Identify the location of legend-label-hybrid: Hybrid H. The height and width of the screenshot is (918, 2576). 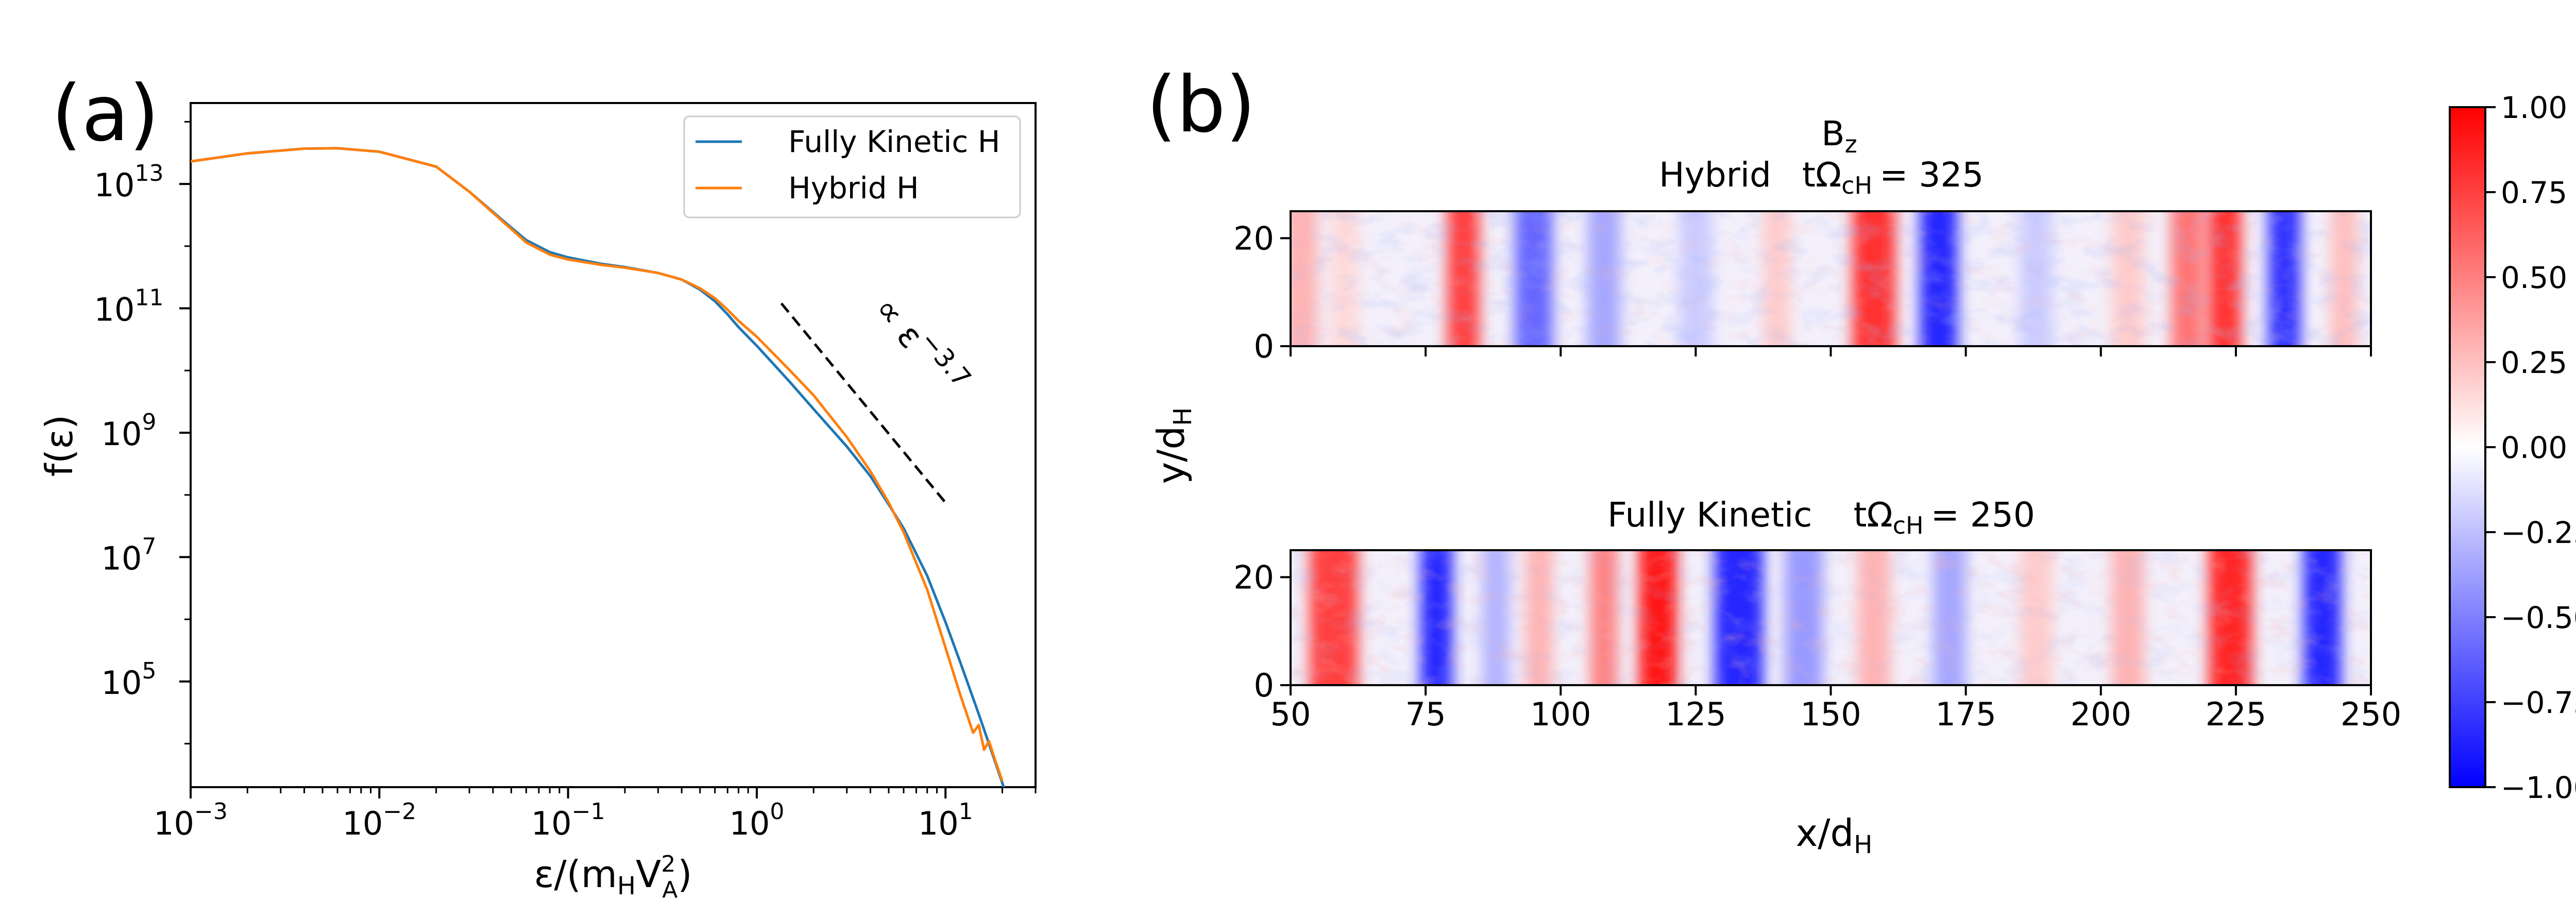
(853, 188).